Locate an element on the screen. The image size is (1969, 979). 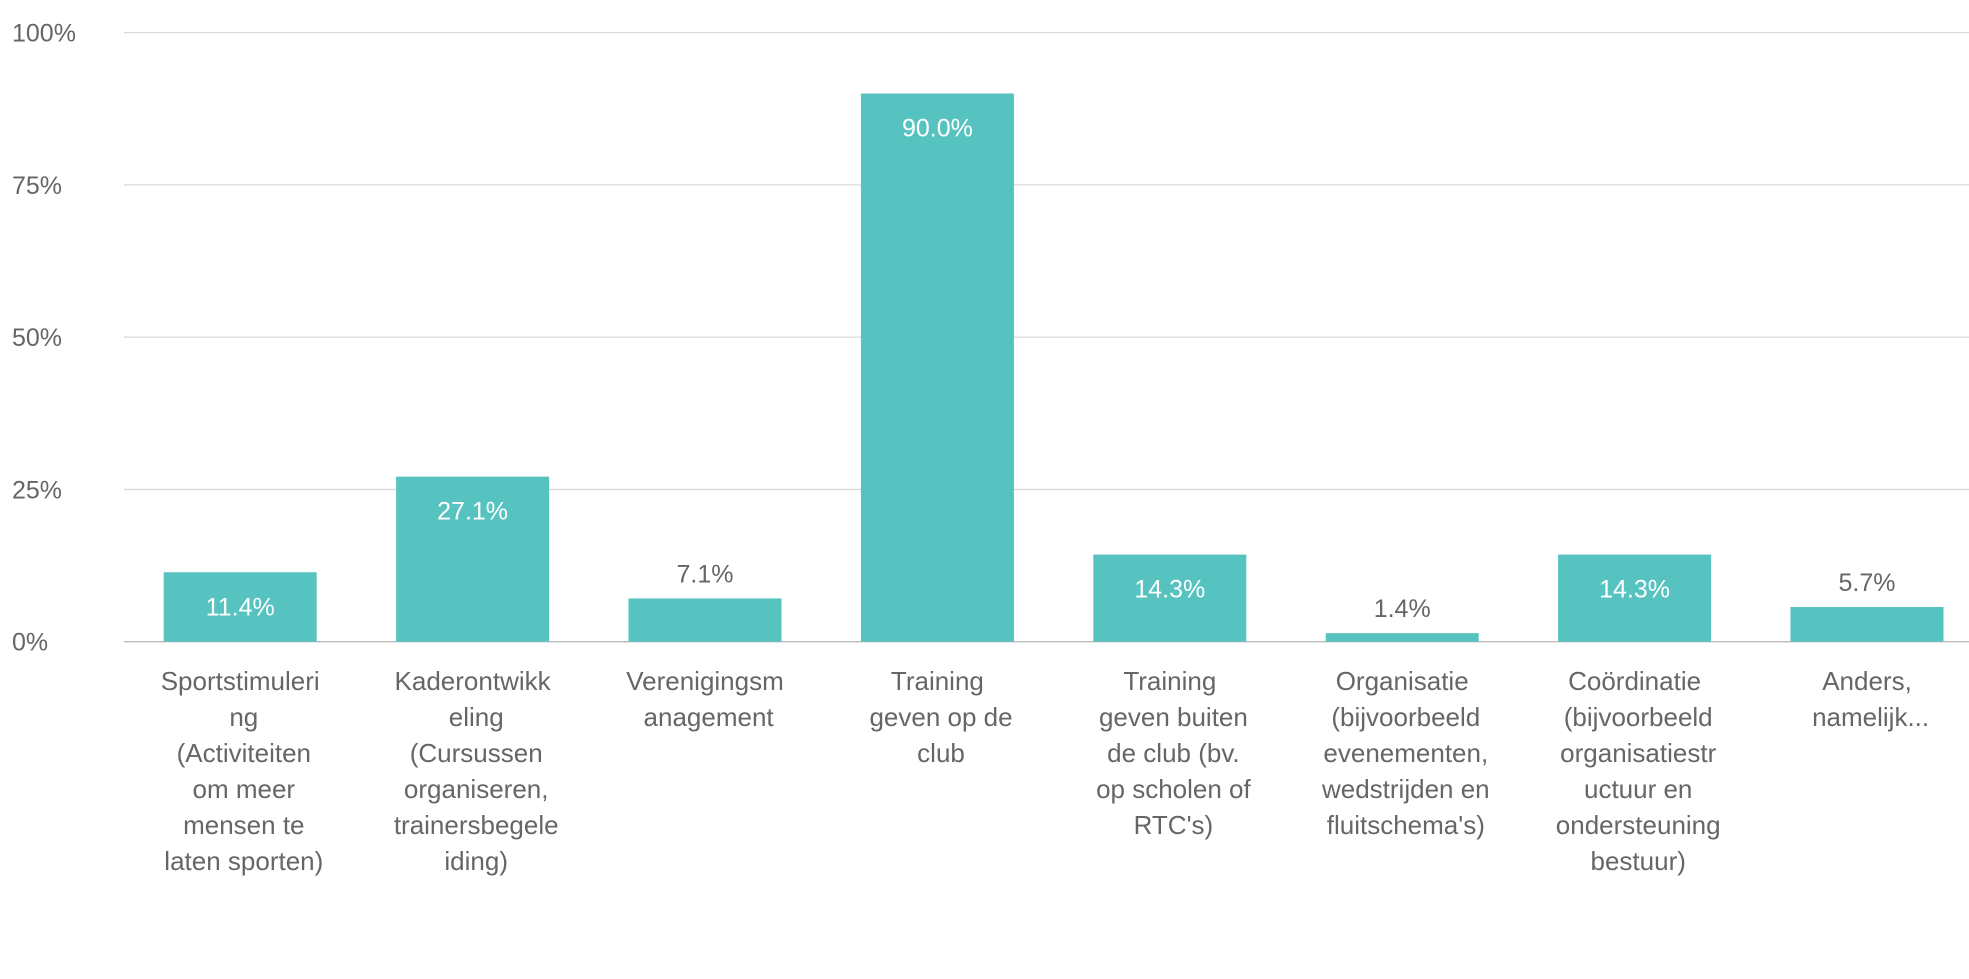
data-label: 7.1% is located at coordinates (705, 574).